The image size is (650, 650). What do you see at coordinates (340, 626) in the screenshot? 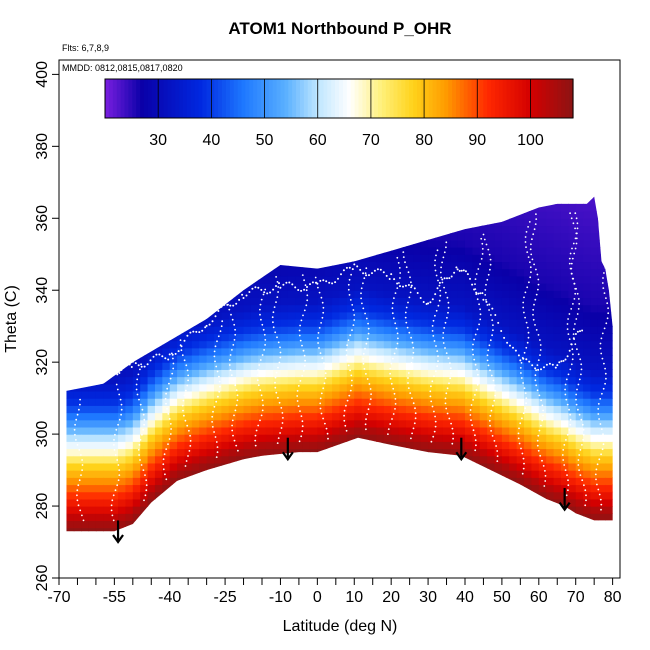
I see `x-axis-label: Latitude (deg N)` at bounding box center [340, 626].